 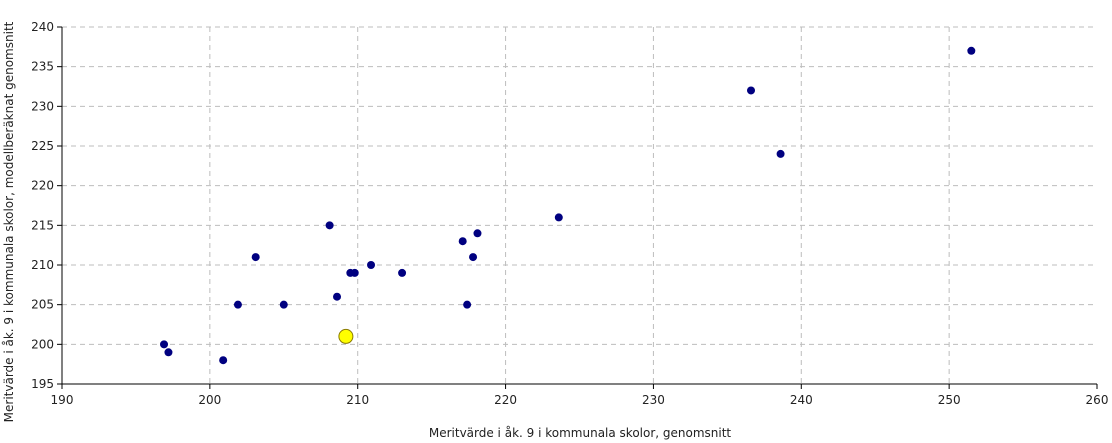 What do you see at coordinates (949, 400) in the screenshot?
I see `x-tick-label: 250` at bounding box center [949, 400].